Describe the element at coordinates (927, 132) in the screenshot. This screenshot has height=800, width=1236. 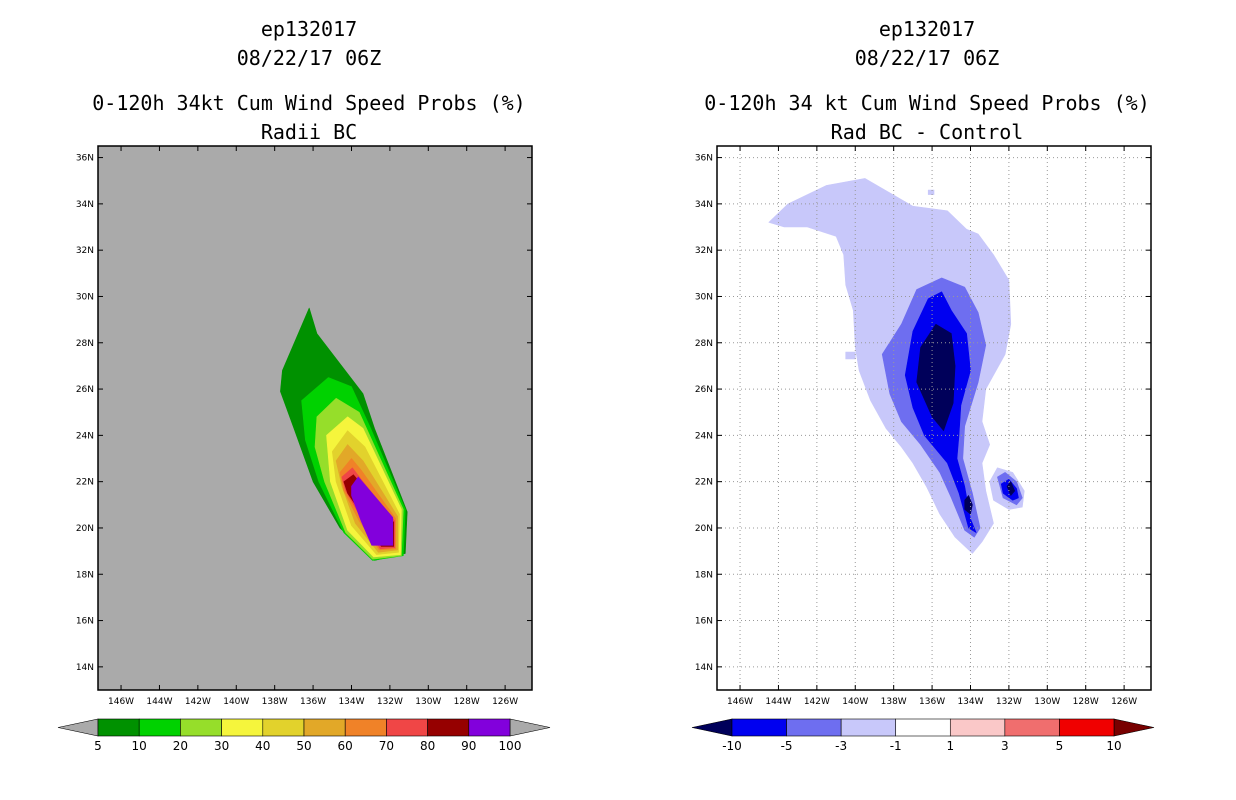
I see `right-chart-subtitle: Rad BC - Control` at that location.